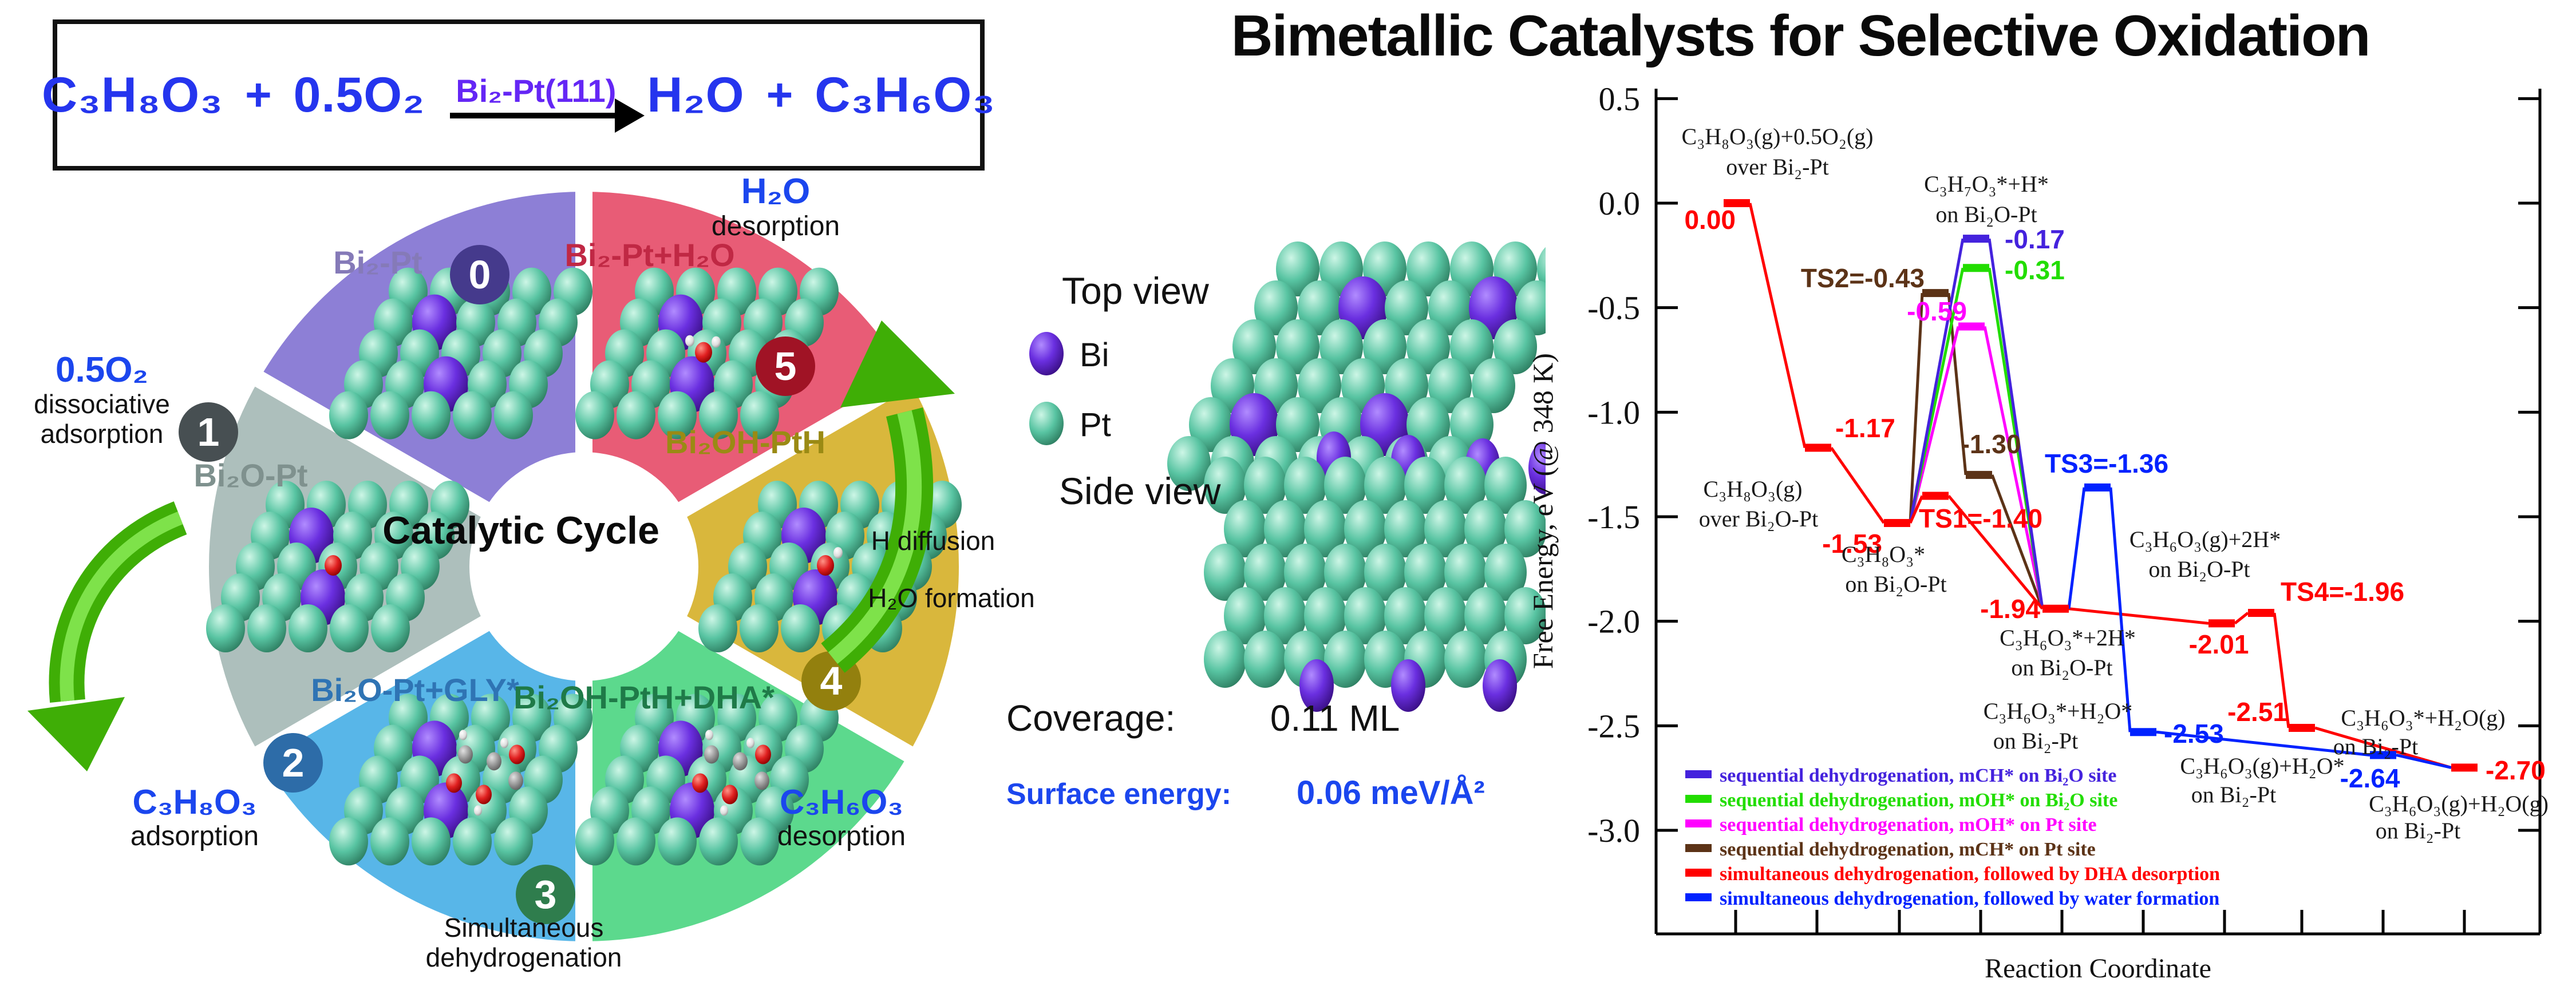  What do you see at coordinates (897, 363) in the screenshot?
I see `cycle-arrow-right-head-icon` at bounding box center [897, 363].